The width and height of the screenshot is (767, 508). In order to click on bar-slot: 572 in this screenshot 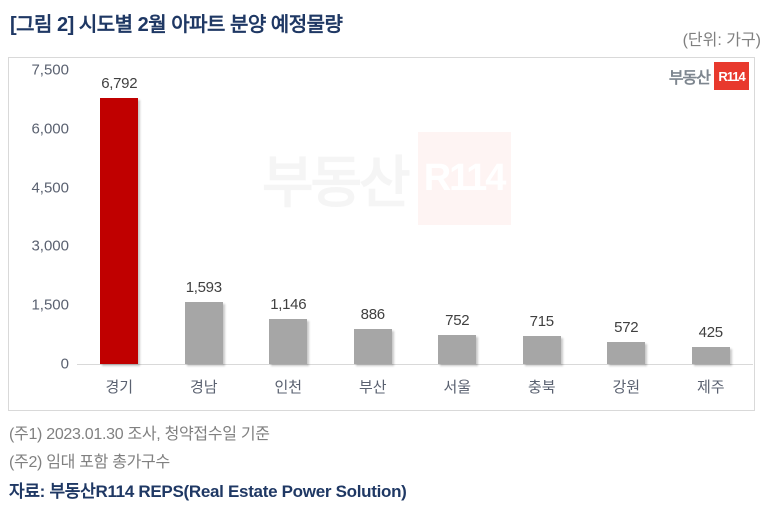, I will do `click(626, 217)`.